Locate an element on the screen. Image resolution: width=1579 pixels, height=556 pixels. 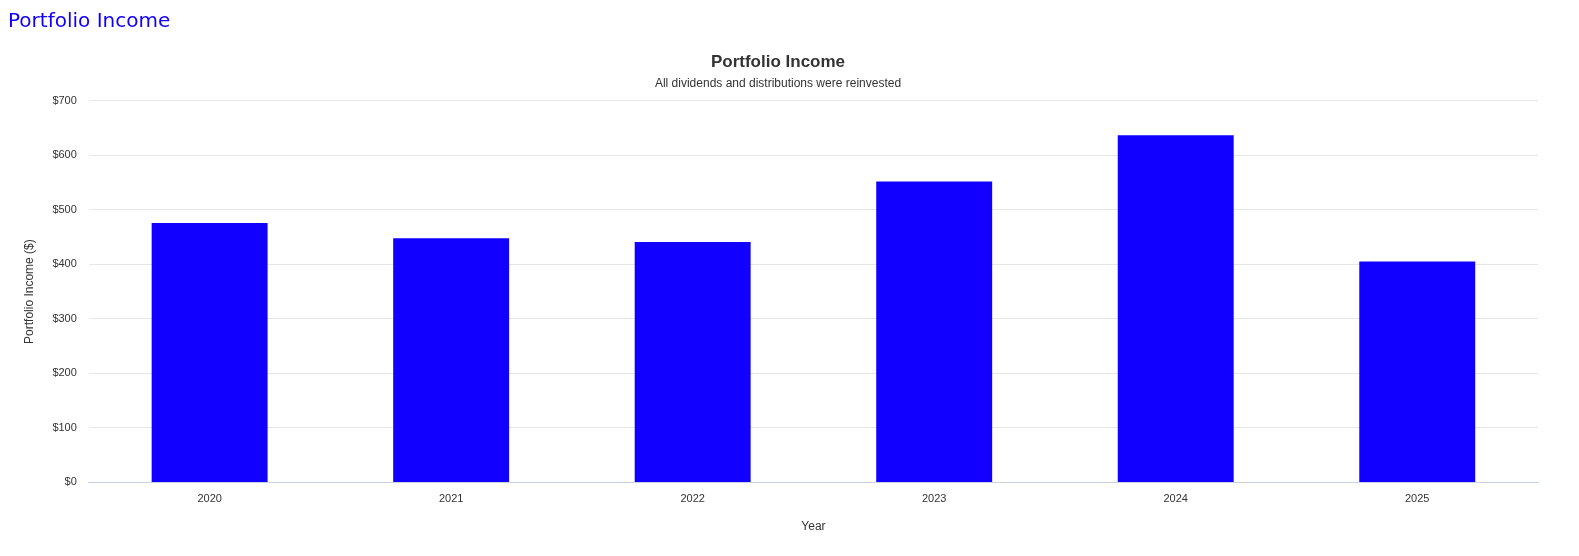
x-tick-label: 2023 is located at coordinates (934, 498).